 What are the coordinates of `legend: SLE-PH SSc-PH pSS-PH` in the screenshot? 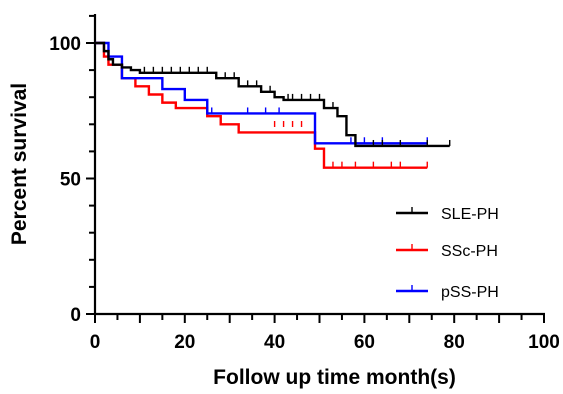 It's located at (447, 253).